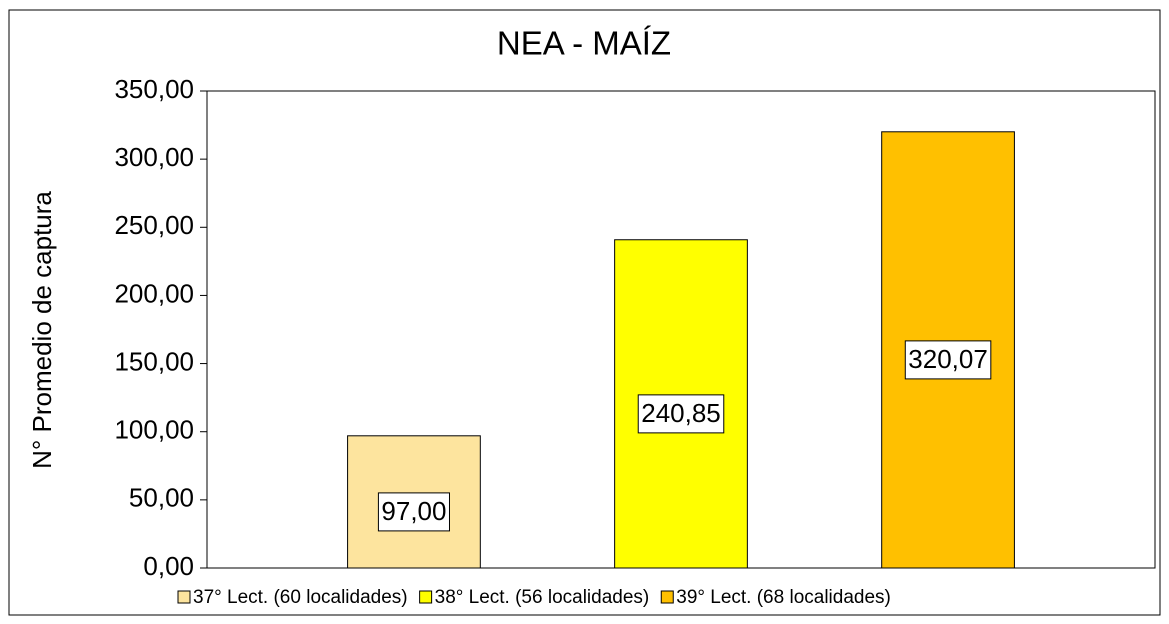  What do you see at coordinates (584, 43) in the screenshot?
I see `chart-title: NEA - MAÍZ` at bounding box center [584, 43].